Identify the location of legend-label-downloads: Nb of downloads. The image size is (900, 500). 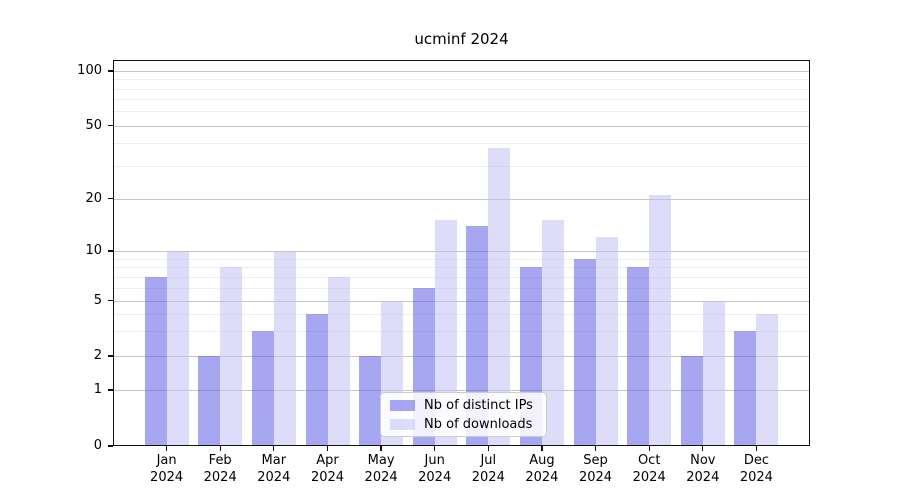
(478, 424).